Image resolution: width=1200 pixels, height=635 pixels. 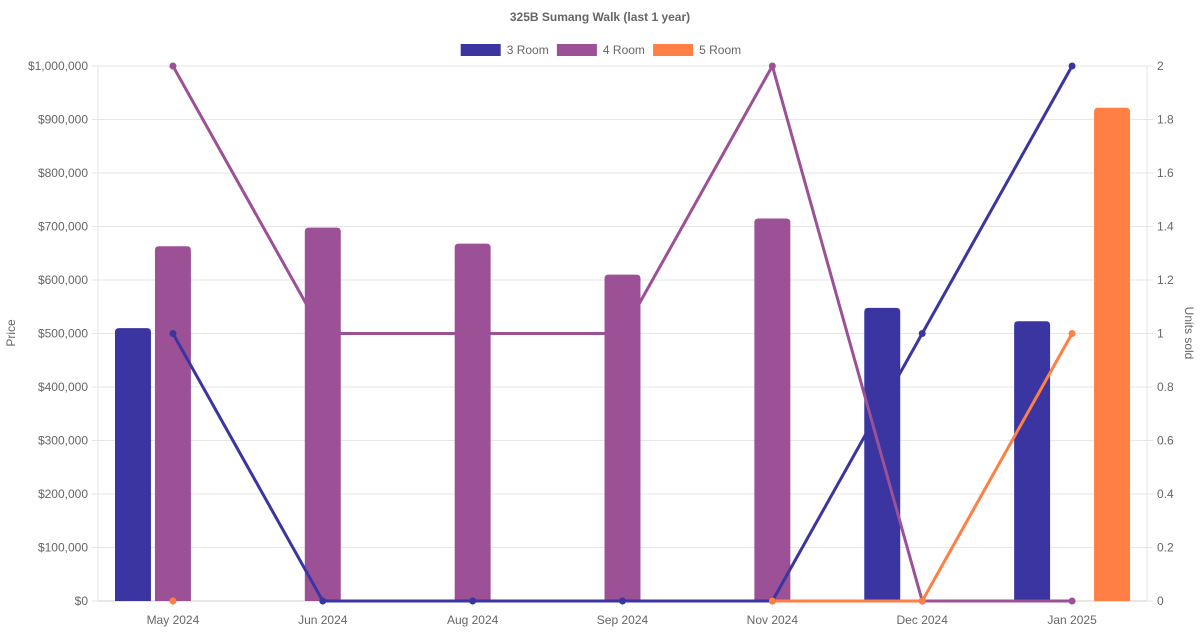 I want to click on y-tick-label: $200,000, so click(x=63, y=494).